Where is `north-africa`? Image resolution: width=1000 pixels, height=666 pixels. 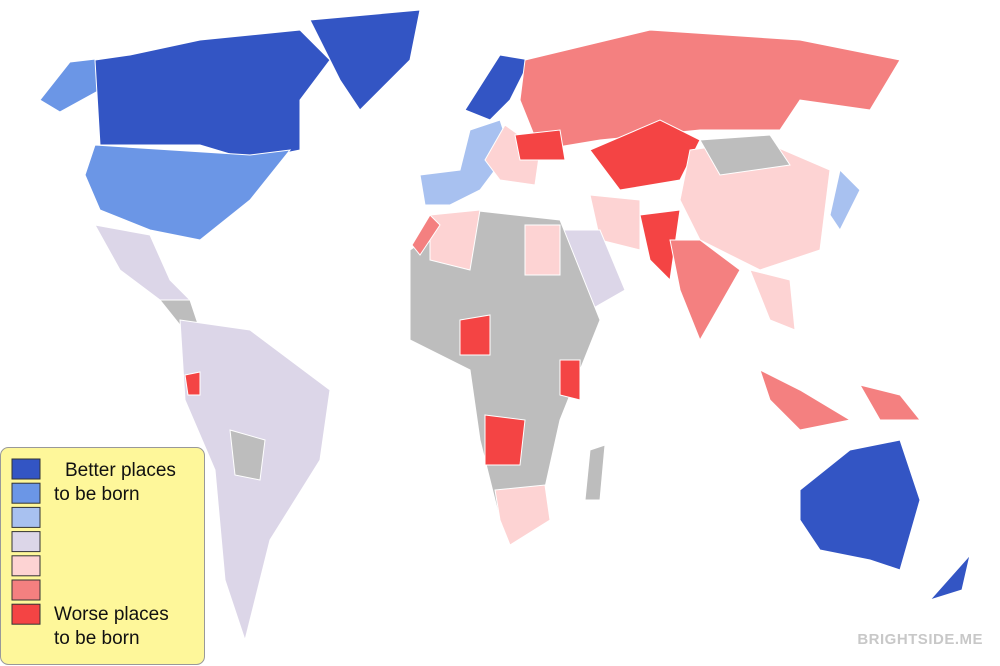
north-africa is located at coordinates (455, 240).